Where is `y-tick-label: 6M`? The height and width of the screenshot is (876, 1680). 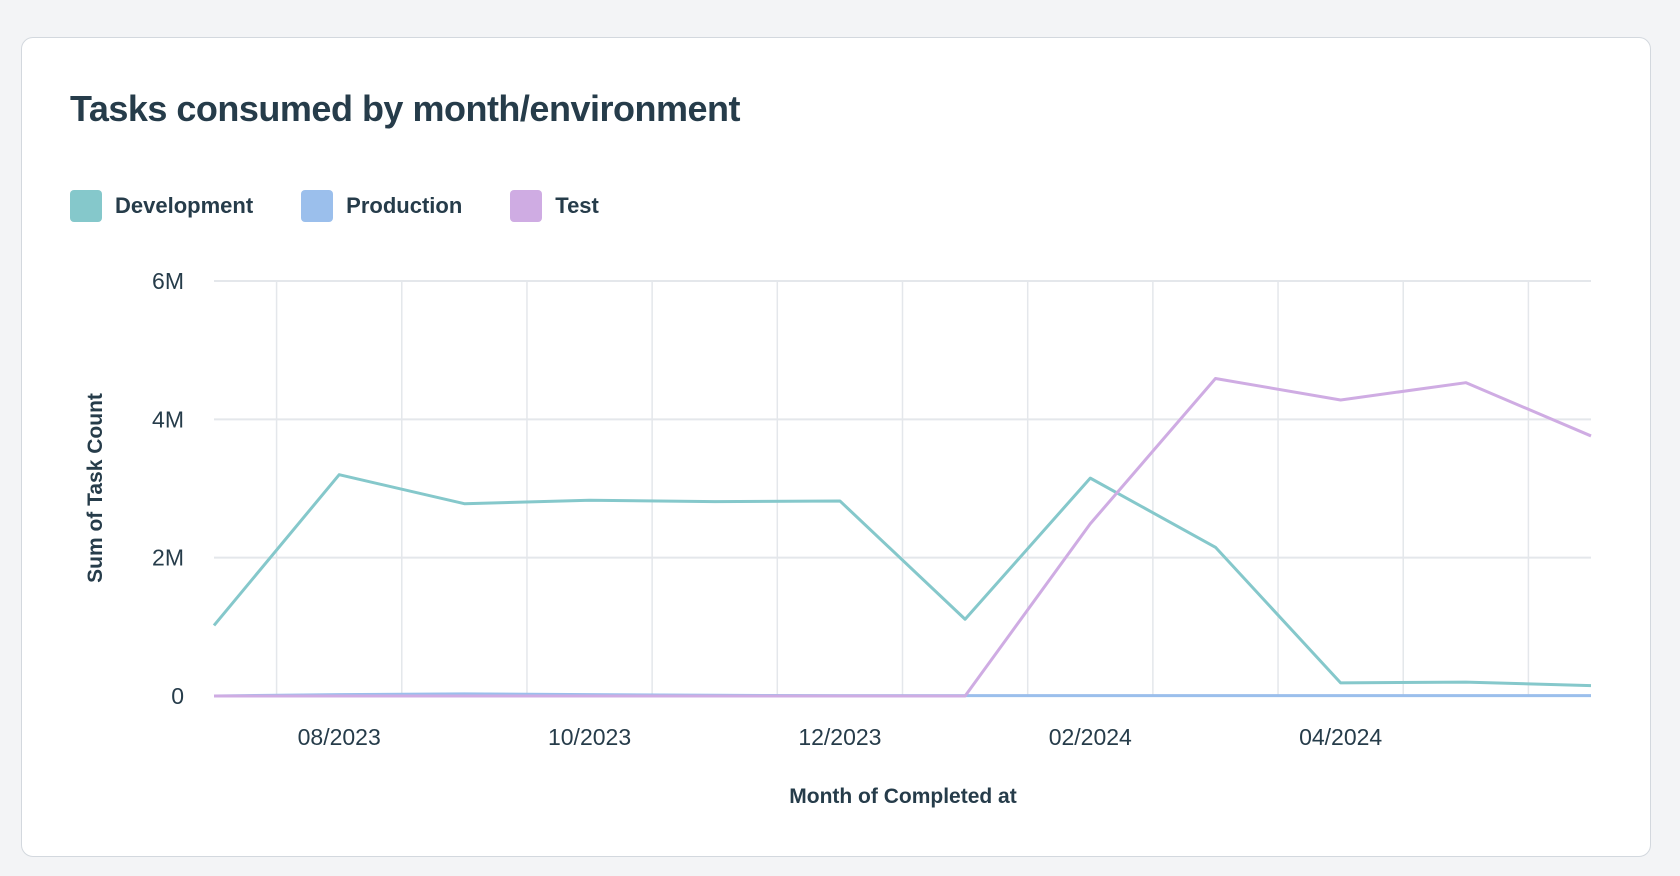
y-tick-label: 6M is located at coordinates (168, 281).